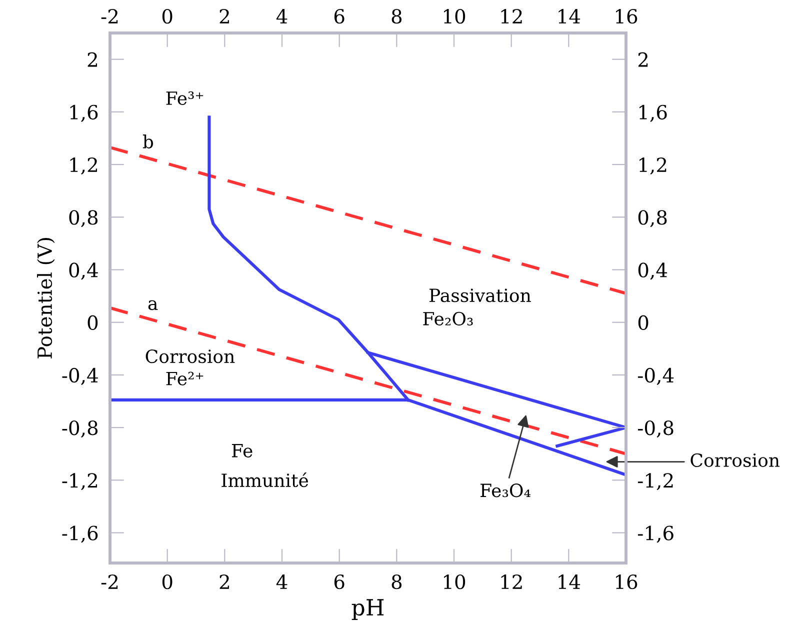 This screenshot has height=630, width=786. Describe the element at coordinates (652, 219) in the screenshot. I see `y2-tick-label: 0,8` at that location.